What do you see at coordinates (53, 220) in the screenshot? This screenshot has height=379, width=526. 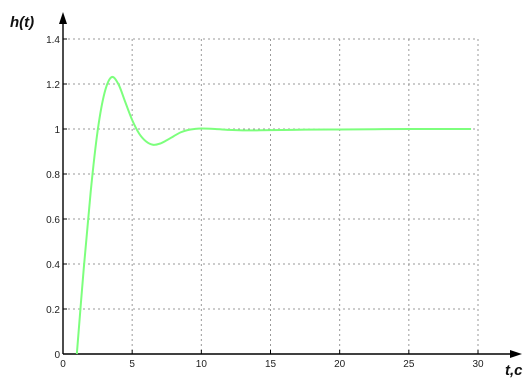 I see `y-tick-label: 0.6` at bounding box center [53, 220].